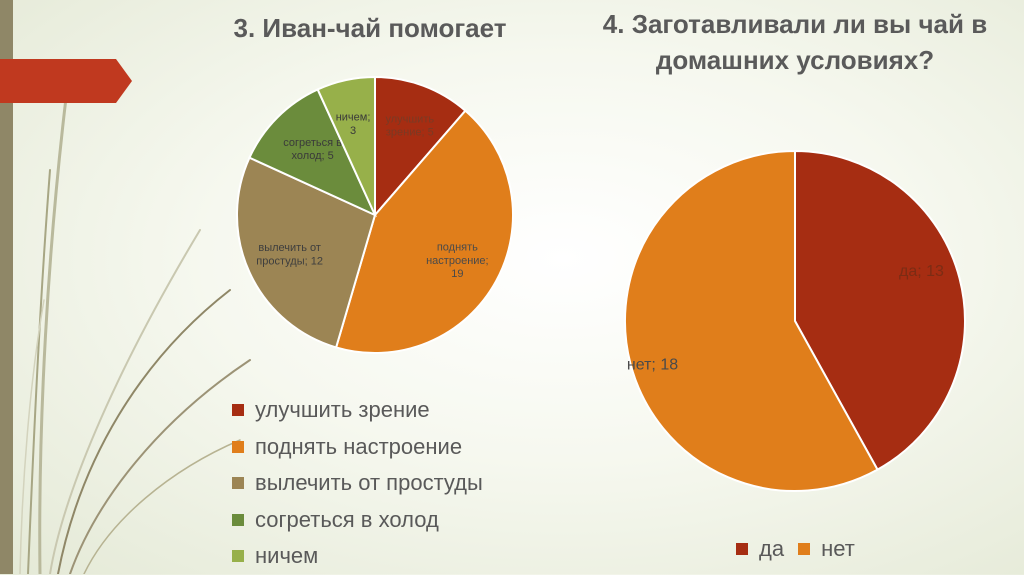 Image resolution: width=1024 pixels, height=575 pixels. I want to click on legend-item: поднять настроение, so click(397, 447).